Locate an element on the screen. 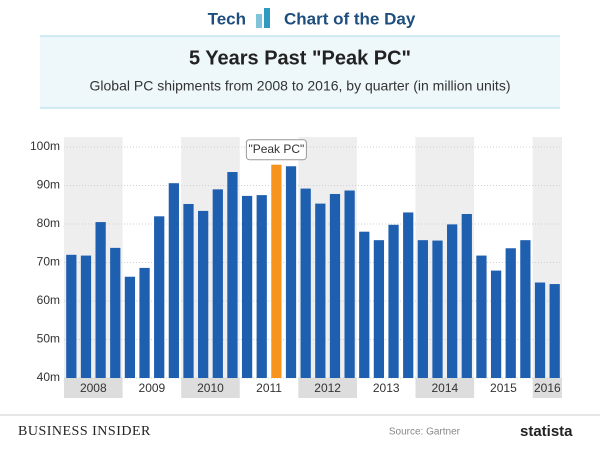  y-tick-label: 50m is located at coordinates (48, 339).